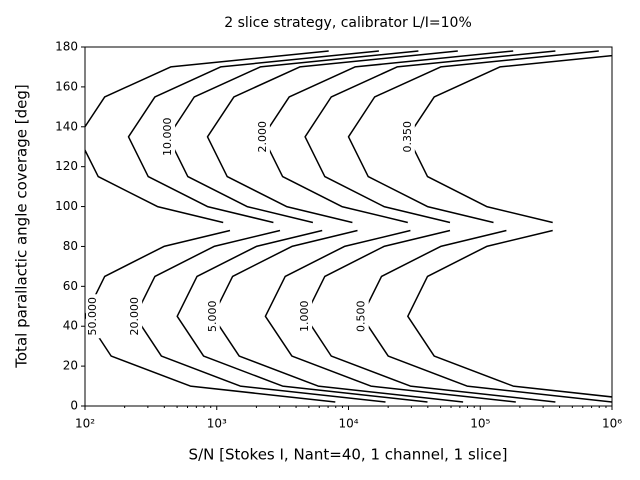 This screenshot has width=640, height=480. What do you see at coordinates (348, 23) in the screenshot?
I see `chart-title: 2 slice strategy, calibrator L/I=10%` at bounding box center [348, 23].